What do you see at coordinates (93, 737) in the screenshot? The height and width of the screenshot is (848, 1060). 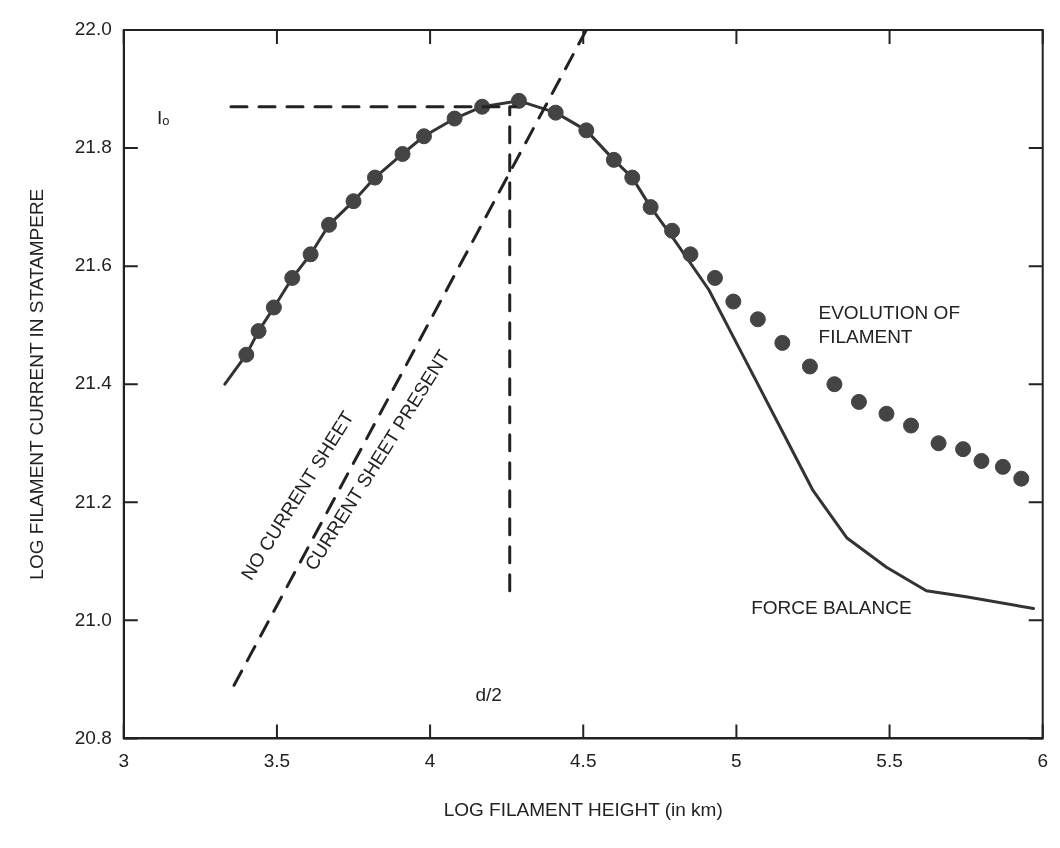 I see `y-tick-label: 20.8` at bounding box center [93, 737].